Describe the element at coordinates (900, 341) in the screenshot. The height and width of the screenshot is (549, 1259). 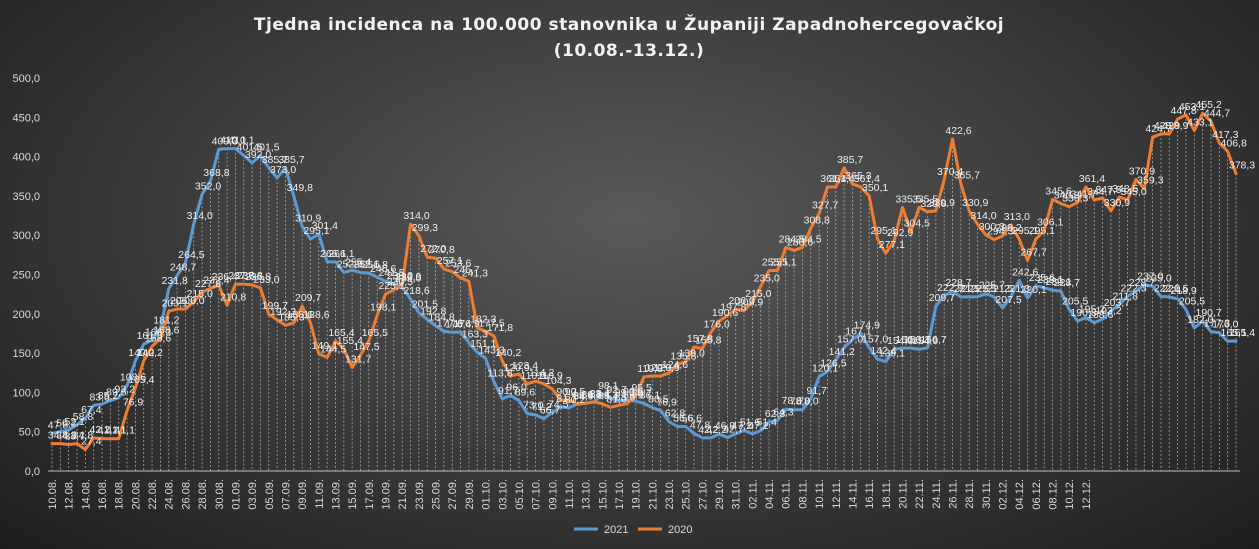
I see `data-label-2021: 154,9` at that location.